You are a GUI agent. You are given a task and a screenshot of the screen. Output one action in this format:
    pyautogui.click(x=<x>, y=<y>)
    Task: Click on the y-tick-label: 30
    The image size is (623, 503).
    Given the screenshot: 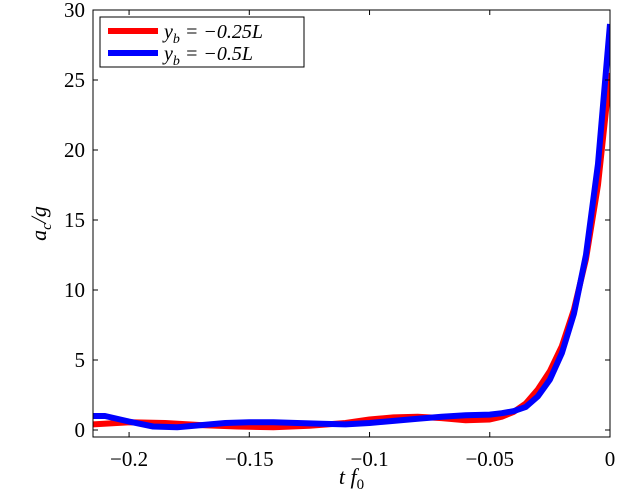 What is the action you would take?
    pyautogui.click(x=74, y=11)
    